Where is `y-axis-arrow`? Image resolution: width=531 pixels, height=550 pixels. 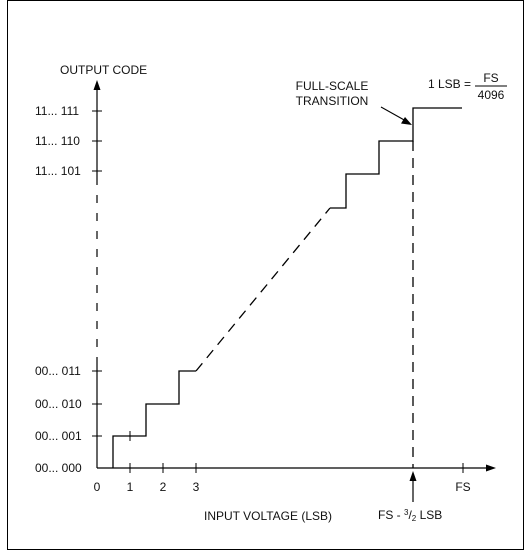
y-axis-arrow is located at coordinates (97, 85).